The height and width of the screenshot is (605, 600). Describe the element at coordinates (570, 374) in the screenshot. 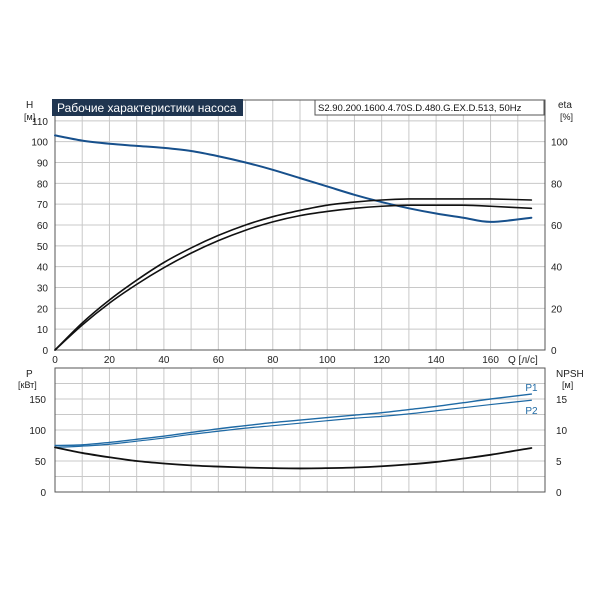

I see `y2-axis-label-npsh: NPSH` at that location.